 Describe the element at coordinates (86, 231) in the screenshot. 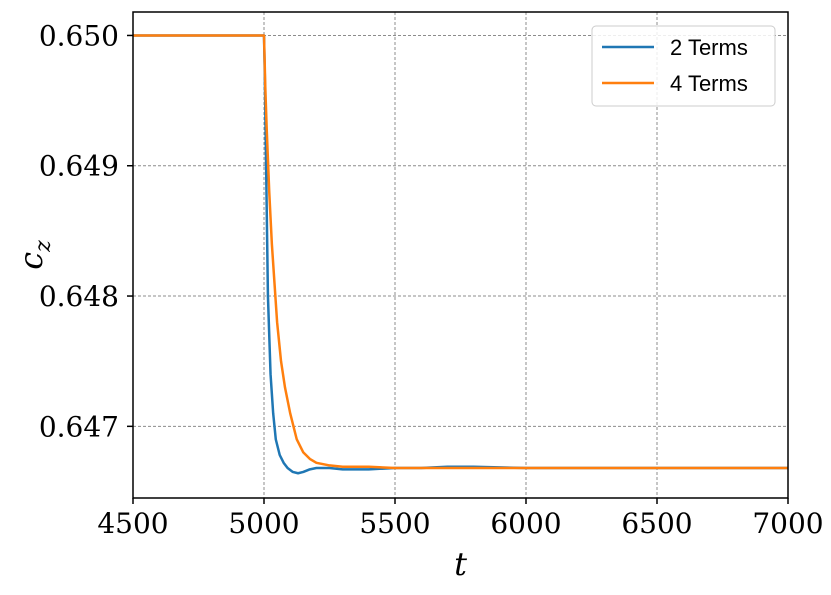

I see `y-axis-ticks: 0.647 0.648 0.649 0.650` at that location.